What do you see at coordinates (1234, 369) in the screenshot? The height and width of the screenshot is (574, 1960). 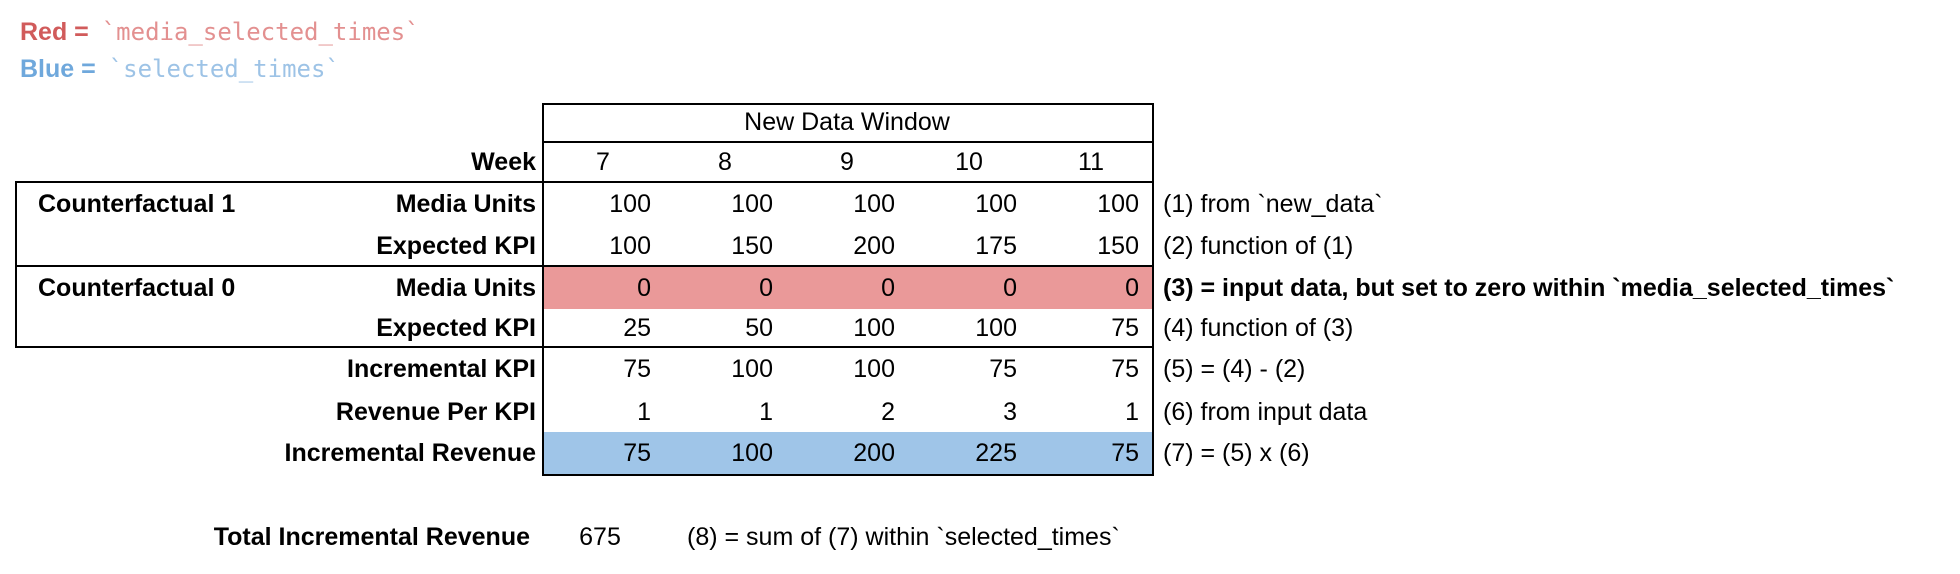 I see `row-annotation: (5) = (4) - (2)` at bounding box center [1234, 369].